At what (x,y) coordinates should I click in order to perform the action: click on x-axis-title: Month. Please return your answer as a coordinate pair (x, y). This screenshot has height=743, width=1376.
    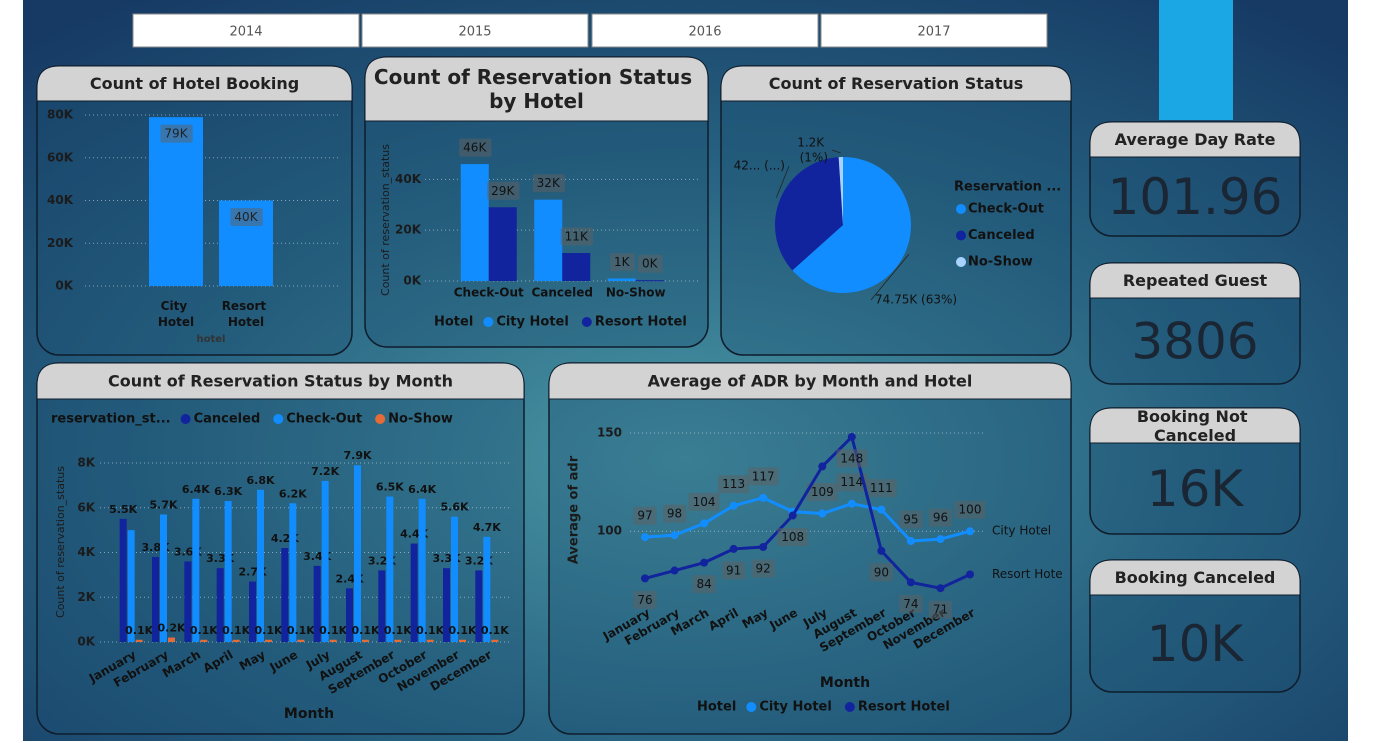
    Looking at the image, I should click on (309, 714).